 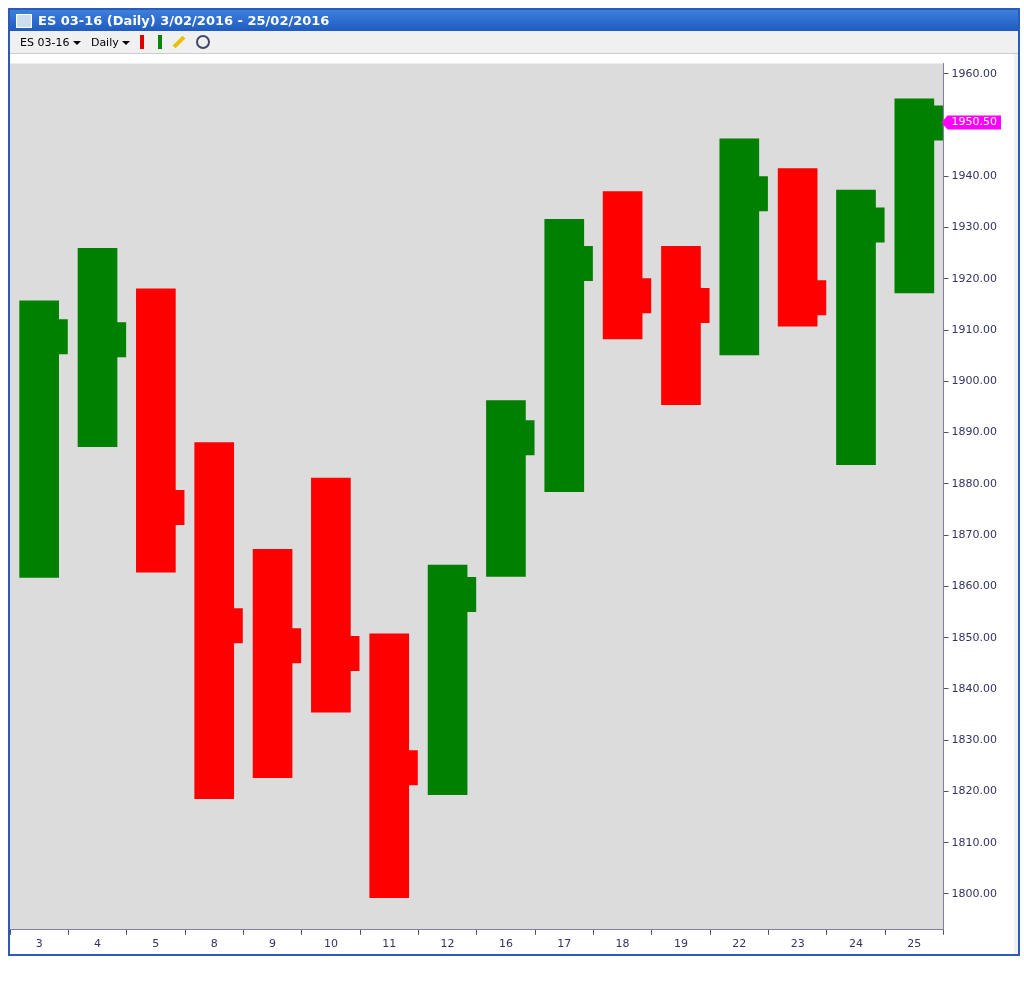 What do you see at coordinates (974, 176) in the screenshot?
I see `y-tick-label: 1940.00` at bounding box center [974, 176].